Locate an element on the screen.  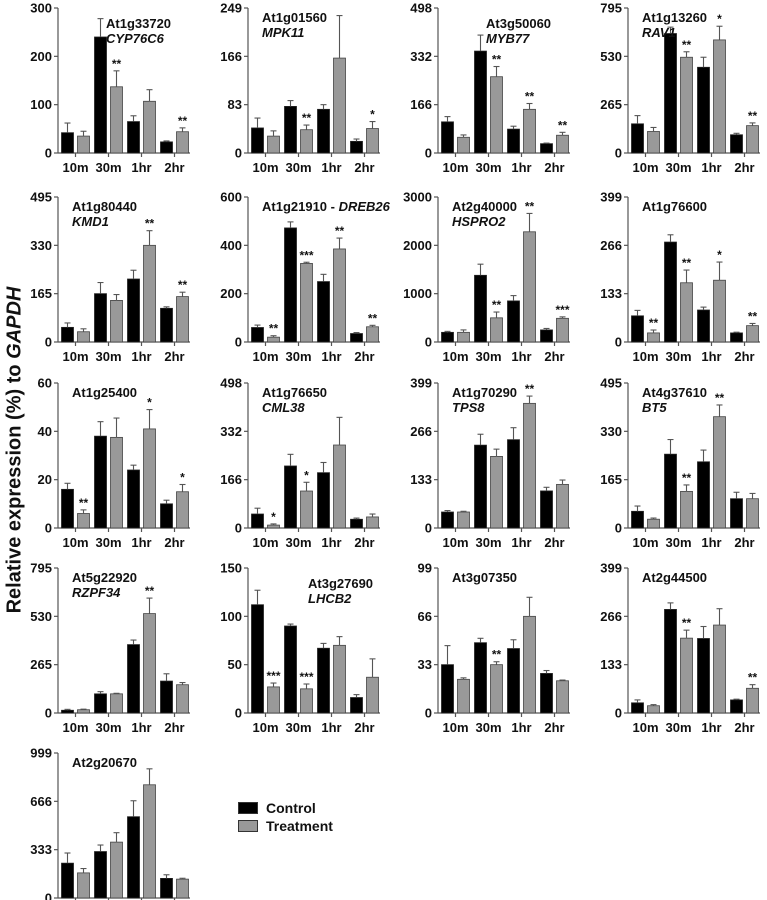
y-tick-label: 99 is located at coordinates (425, 568).